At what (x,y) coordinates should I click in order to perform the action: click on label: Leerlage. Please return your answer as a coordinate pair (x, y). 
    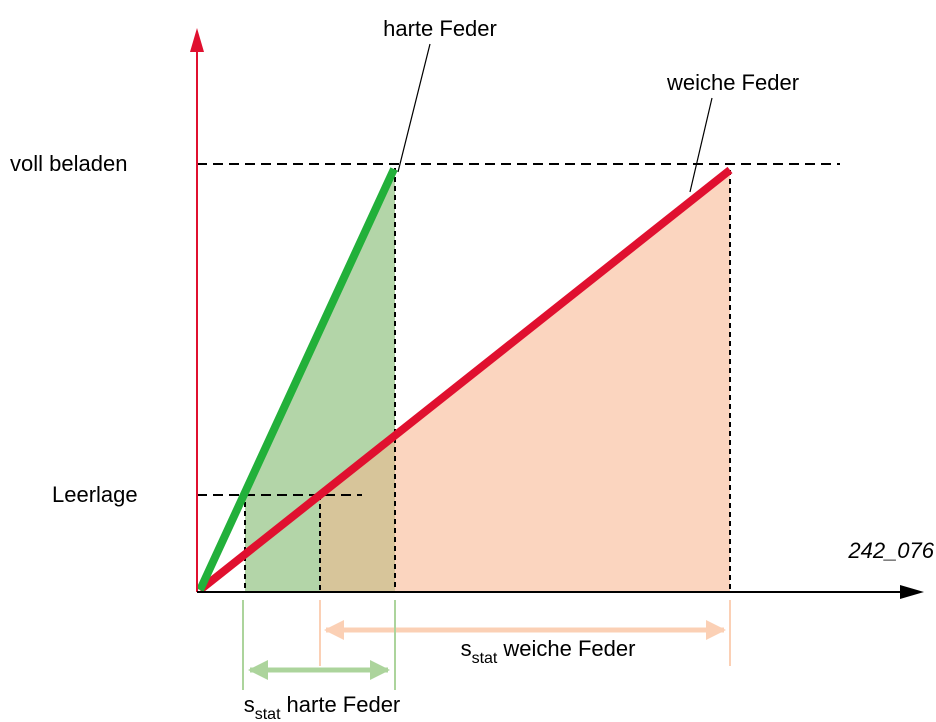
    Looking at the image, I should click on (95, 494).